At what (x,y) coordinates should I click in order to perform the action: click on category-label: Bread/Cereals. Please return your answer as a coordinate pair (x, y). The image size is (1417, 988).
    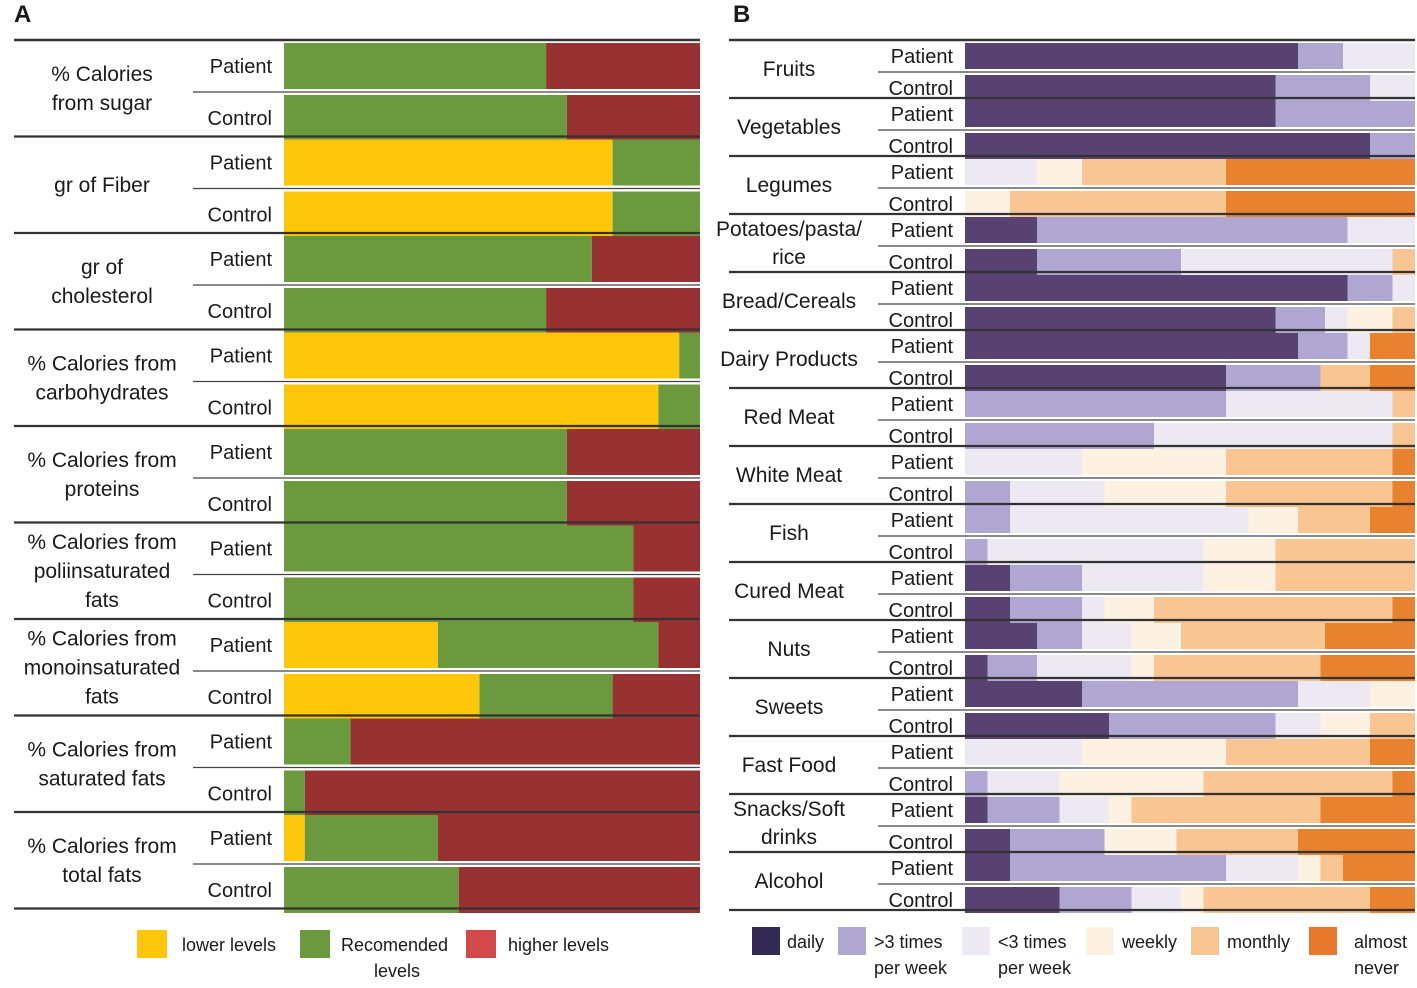
    Looking at the image, I should click on (789, 301).